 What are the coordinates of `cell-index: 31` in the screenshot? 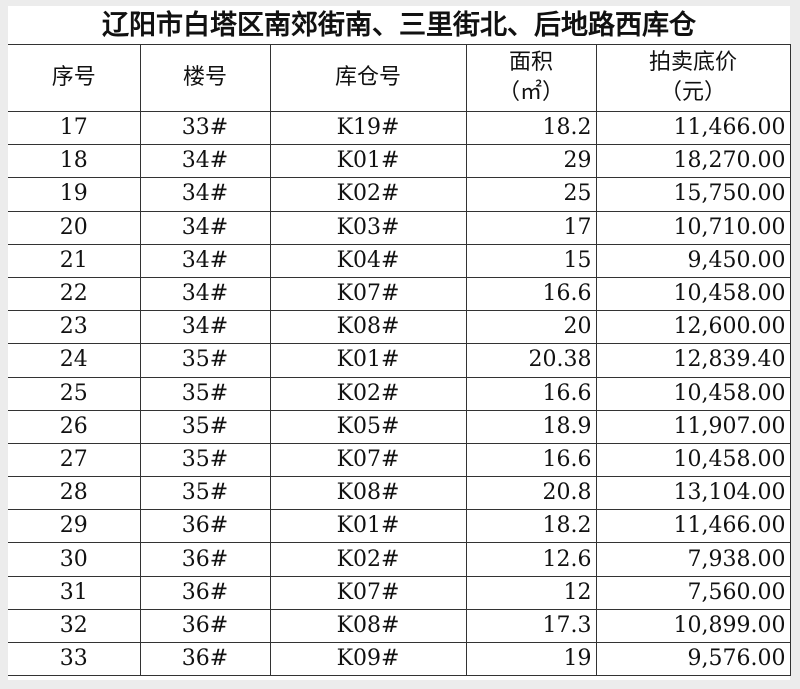 It's located at (74, 592).